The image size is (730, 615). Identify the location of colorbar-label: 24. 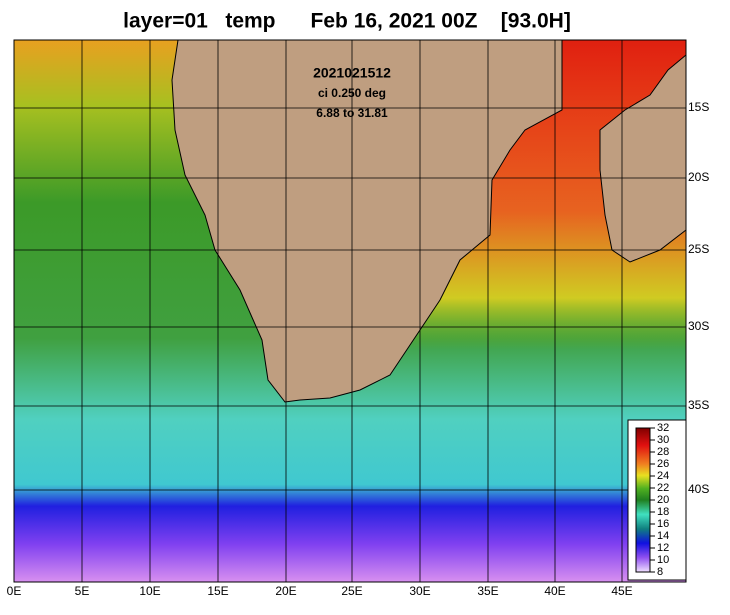
(663, 476).